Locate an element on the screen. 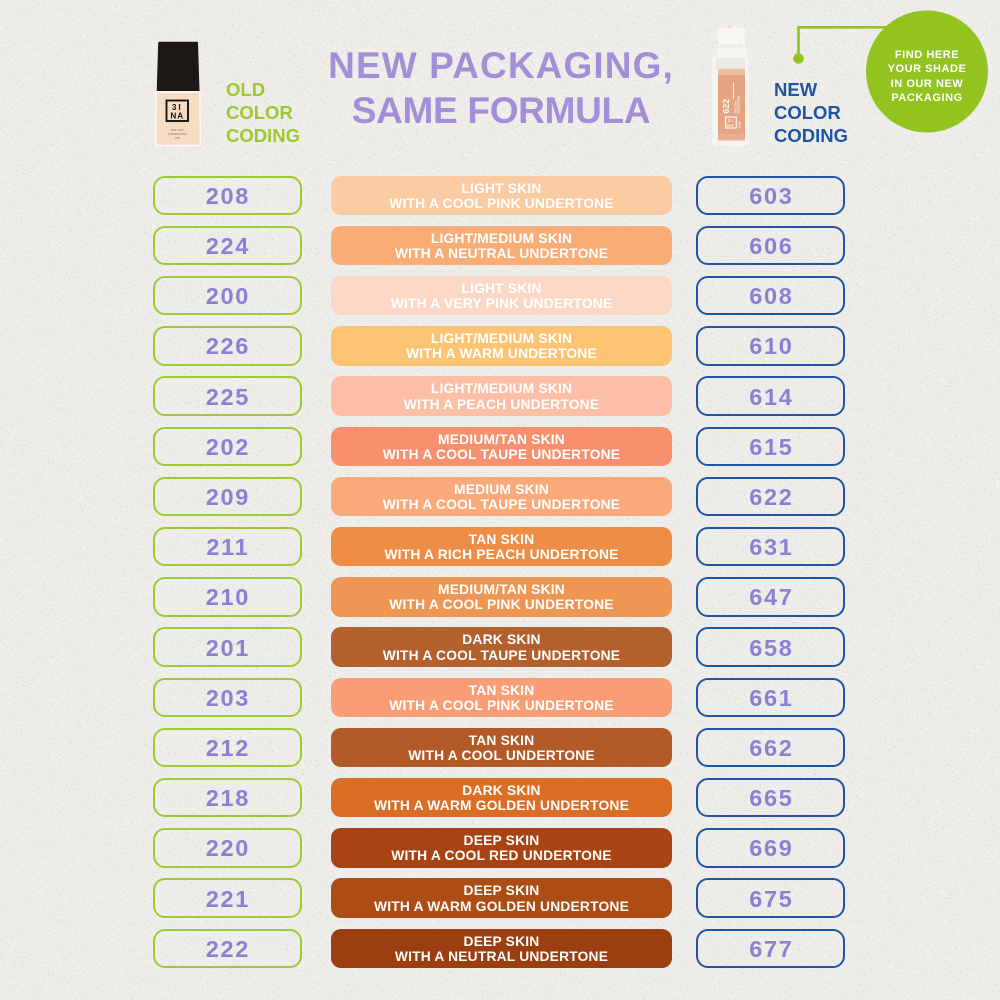 Image resolution: width=1000 pixels, height=1000 pixels. svg-text: 208 is located at coordinates (177, 138).